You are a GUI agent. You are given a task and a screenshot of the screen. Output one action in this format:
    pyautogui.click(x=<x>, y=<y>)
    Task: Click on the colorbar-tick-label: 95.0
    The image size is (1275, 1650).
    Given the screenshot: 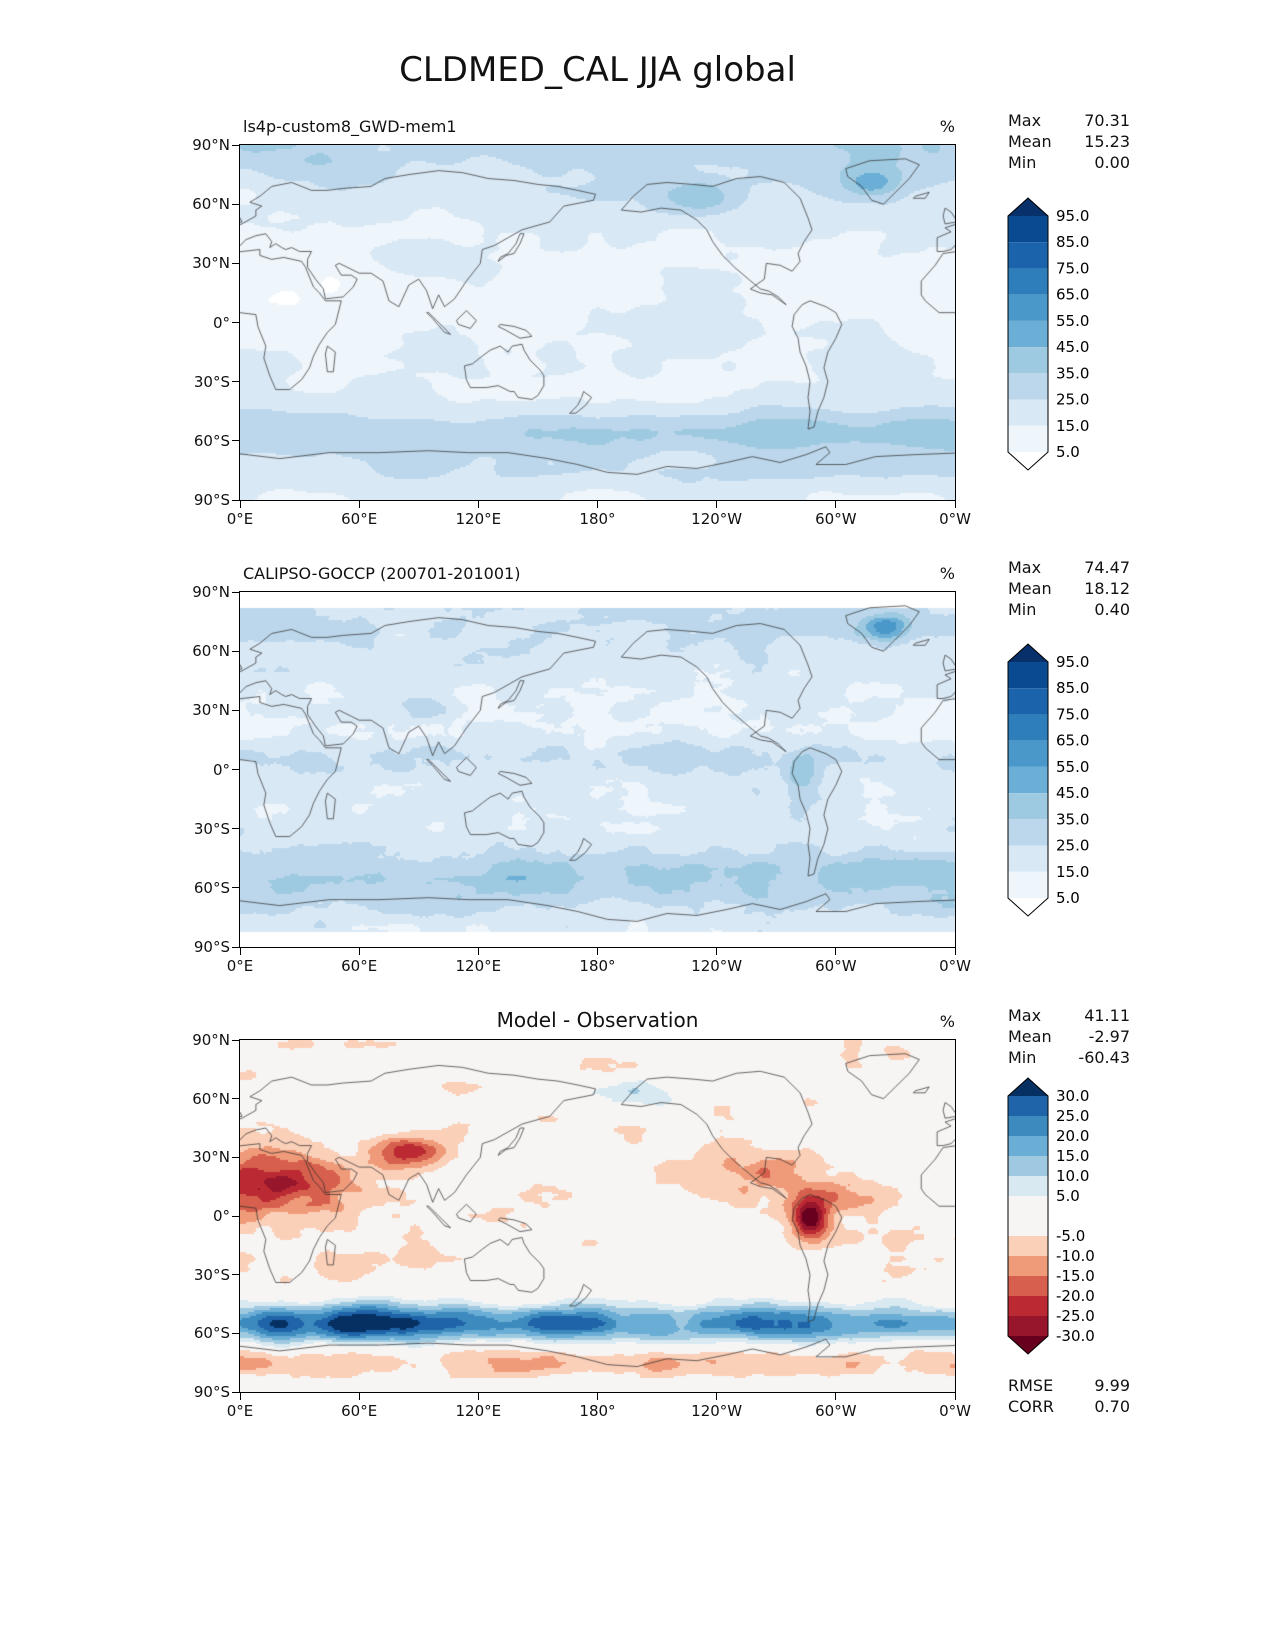 What is the action you would take?
    pyautogui.click(x=1072, y=216)
    